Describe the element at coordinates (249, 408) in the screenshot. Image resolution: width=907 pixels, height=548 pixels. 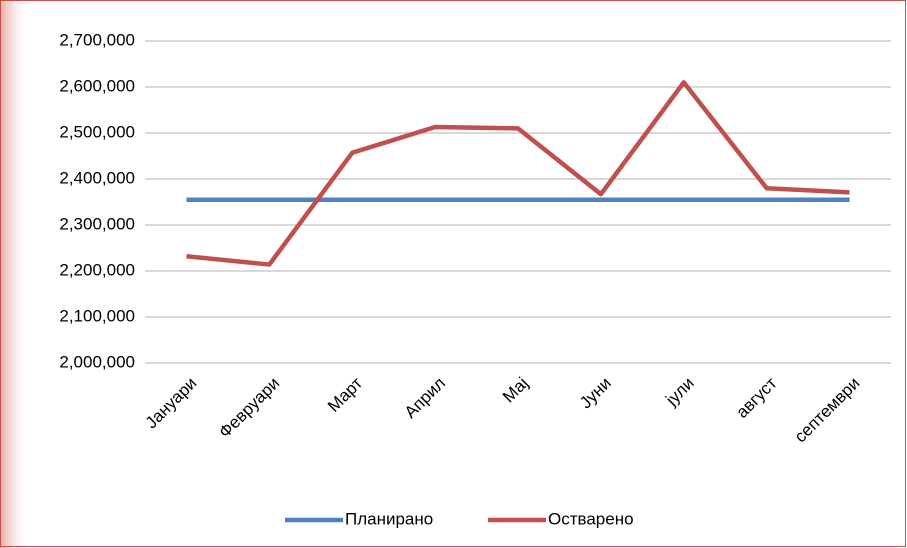
I see `x-tick-label: Февруари` at that location.